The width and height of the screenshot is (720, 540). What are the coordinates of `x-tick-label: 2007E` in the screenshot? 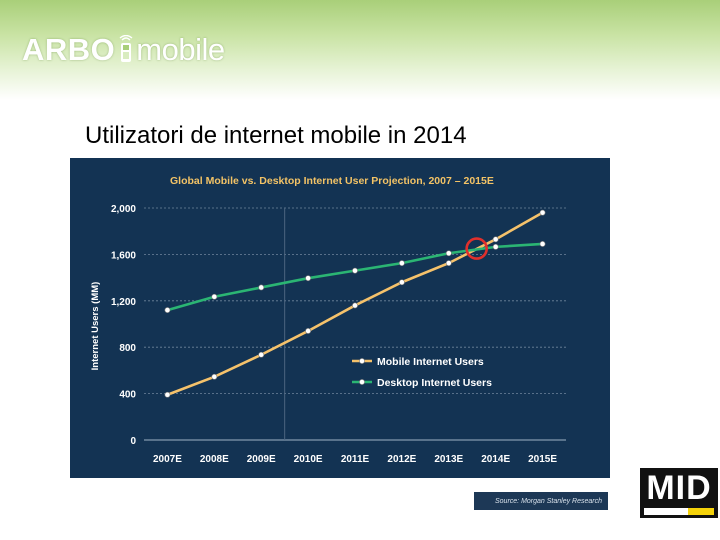 It's located at (167, 459).